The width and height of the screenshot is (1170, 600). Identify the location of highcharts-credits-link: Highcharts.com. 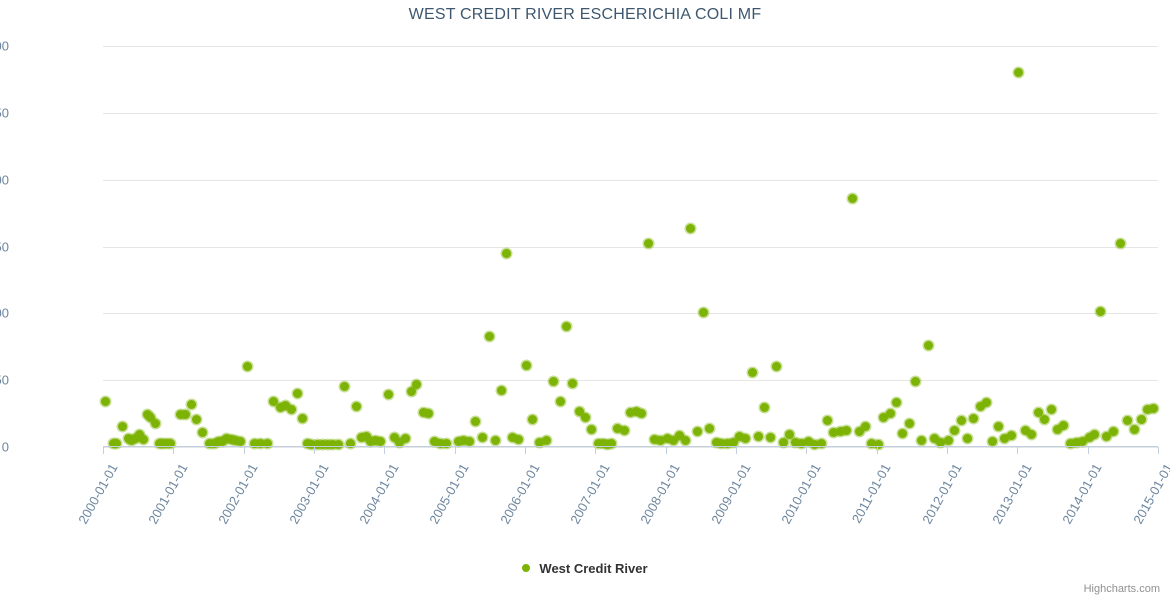
(1121, 589).